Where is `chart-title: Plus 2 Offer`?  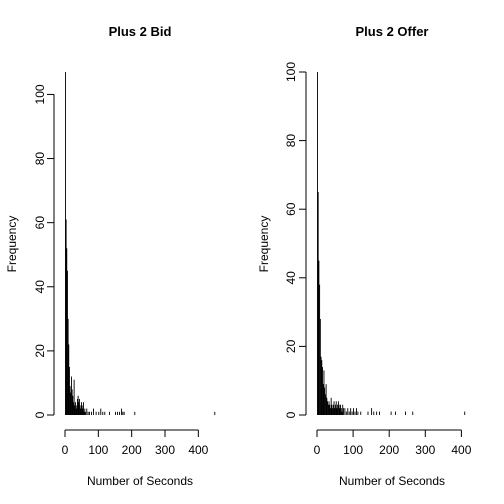
chart-title: Plus 2 Offer is located at coordinates (392, 31).